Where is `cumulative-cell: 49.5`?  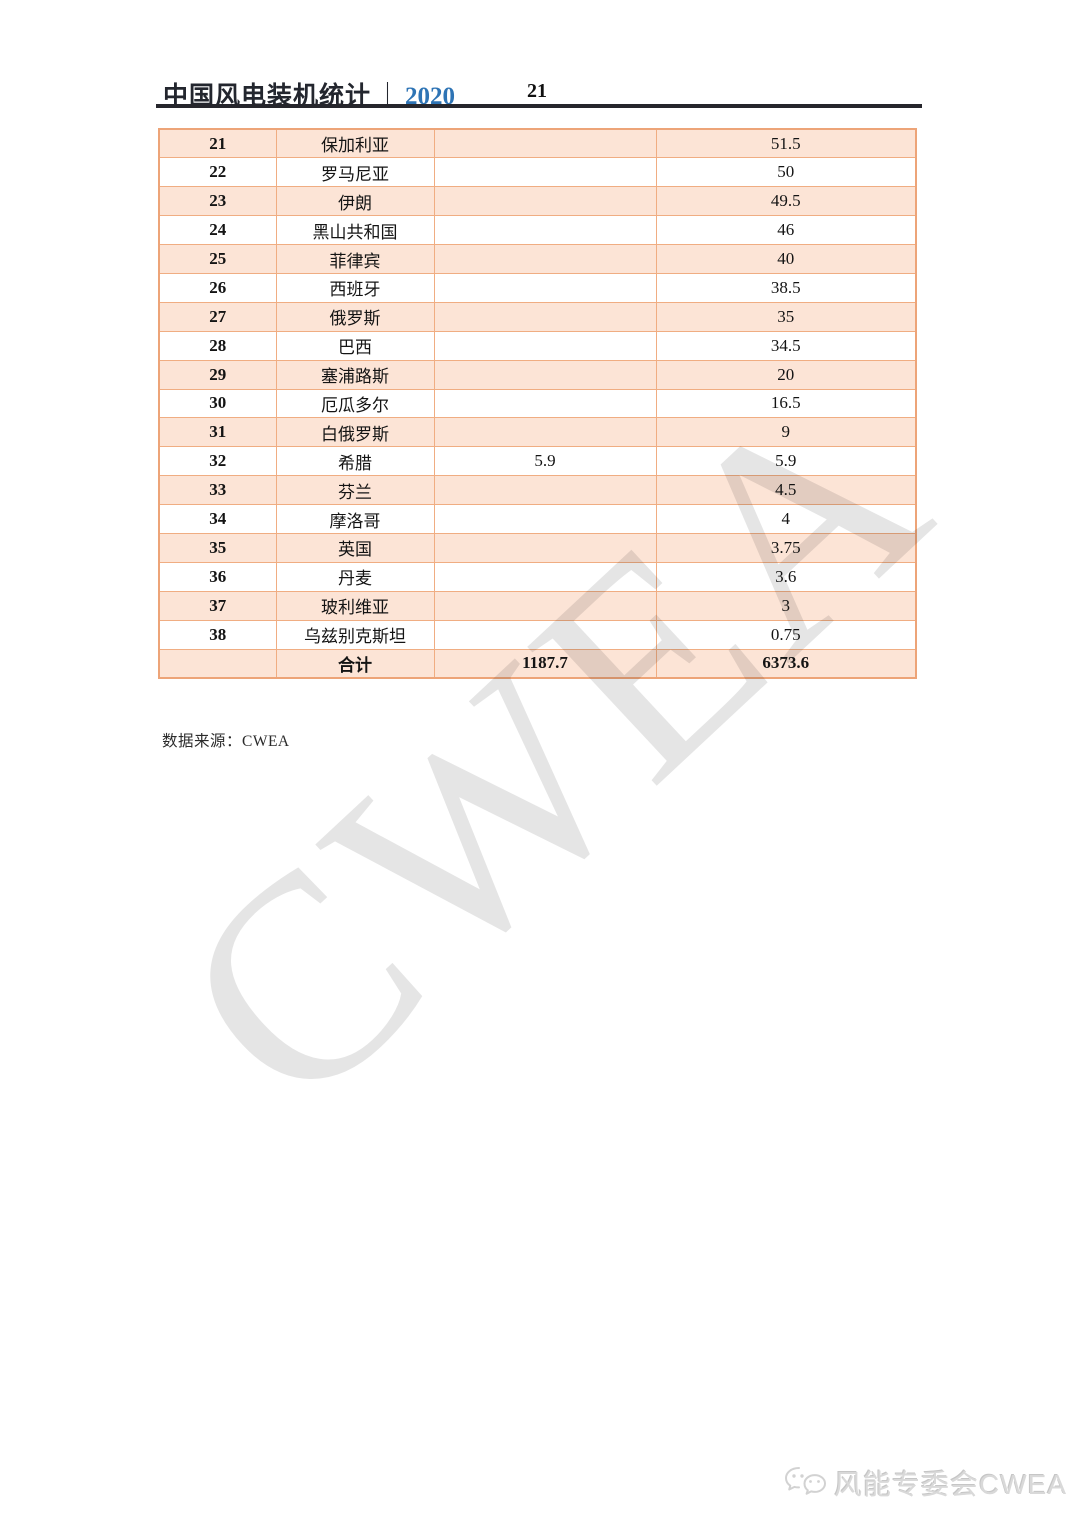 cumulative-cell: 49.5 is located at coordinates (786, 201).